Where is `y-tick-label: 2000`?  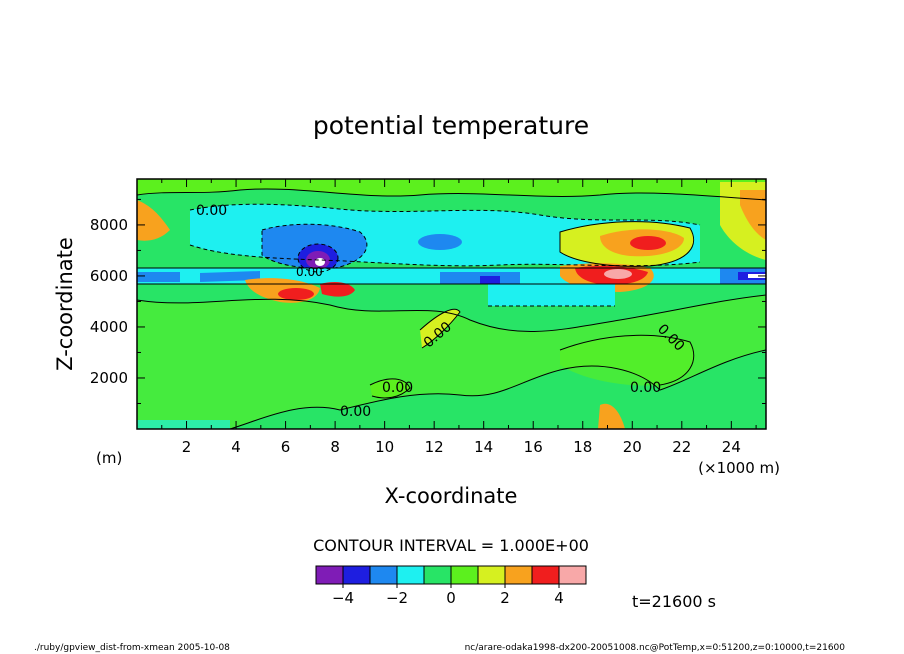 y-tick-label: 2000 is located at coordinates (109, 378).